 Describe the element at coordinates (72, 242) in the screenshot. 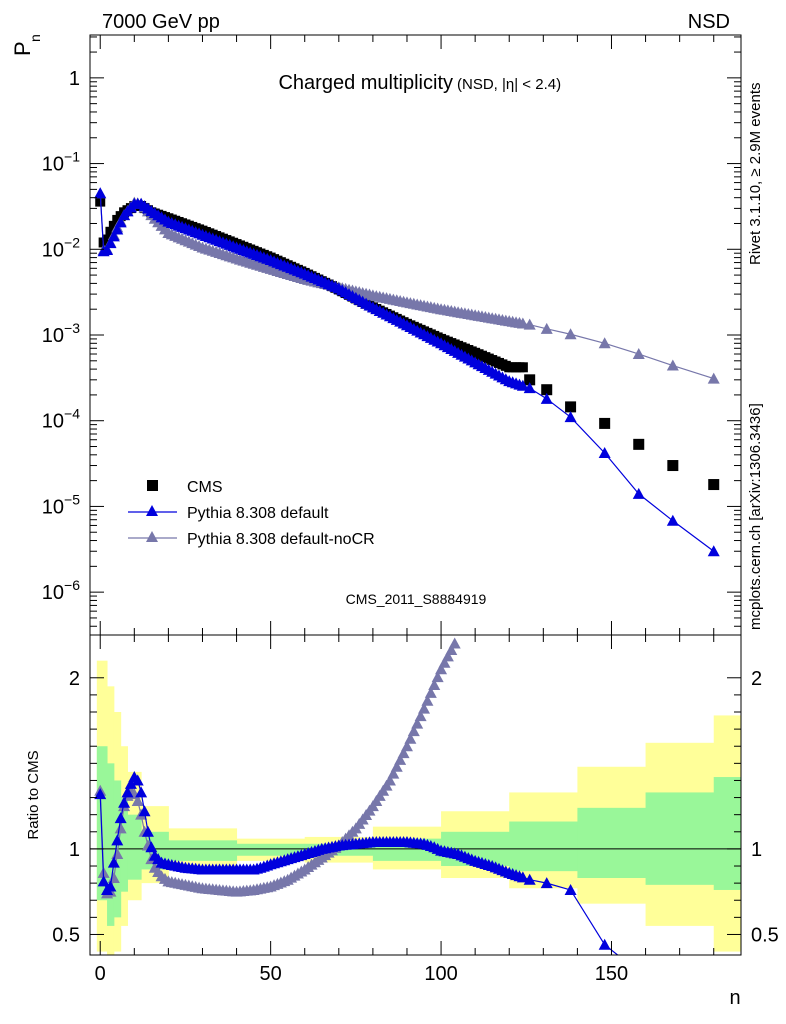

I see `main-y-tick-exp: −2` at that location.